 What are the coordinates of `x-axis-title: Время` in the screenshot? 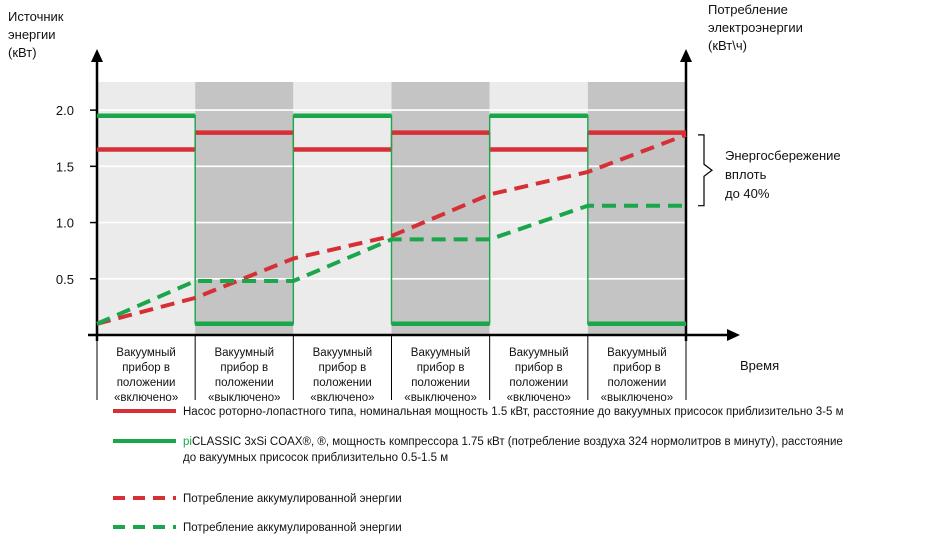 It's located at (759, 365).